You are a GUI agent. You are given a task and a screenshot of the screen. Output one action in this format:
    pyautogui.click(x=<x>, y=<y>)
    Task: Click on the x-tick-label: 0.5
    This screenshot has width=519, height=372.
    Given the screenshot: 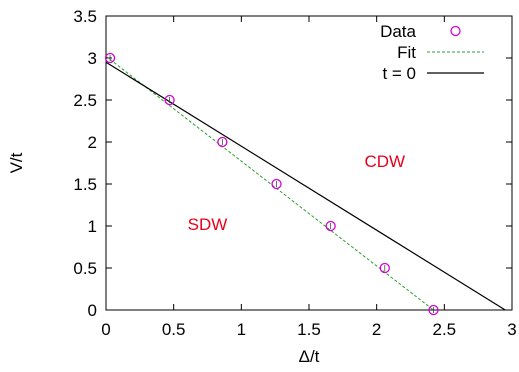 What is the action you would take?
    pyautogui.click(x=174, y=329)
    